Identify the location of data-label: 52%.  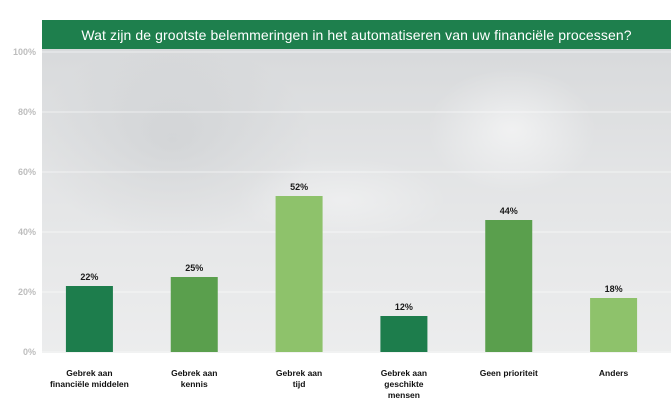
(299, 187).